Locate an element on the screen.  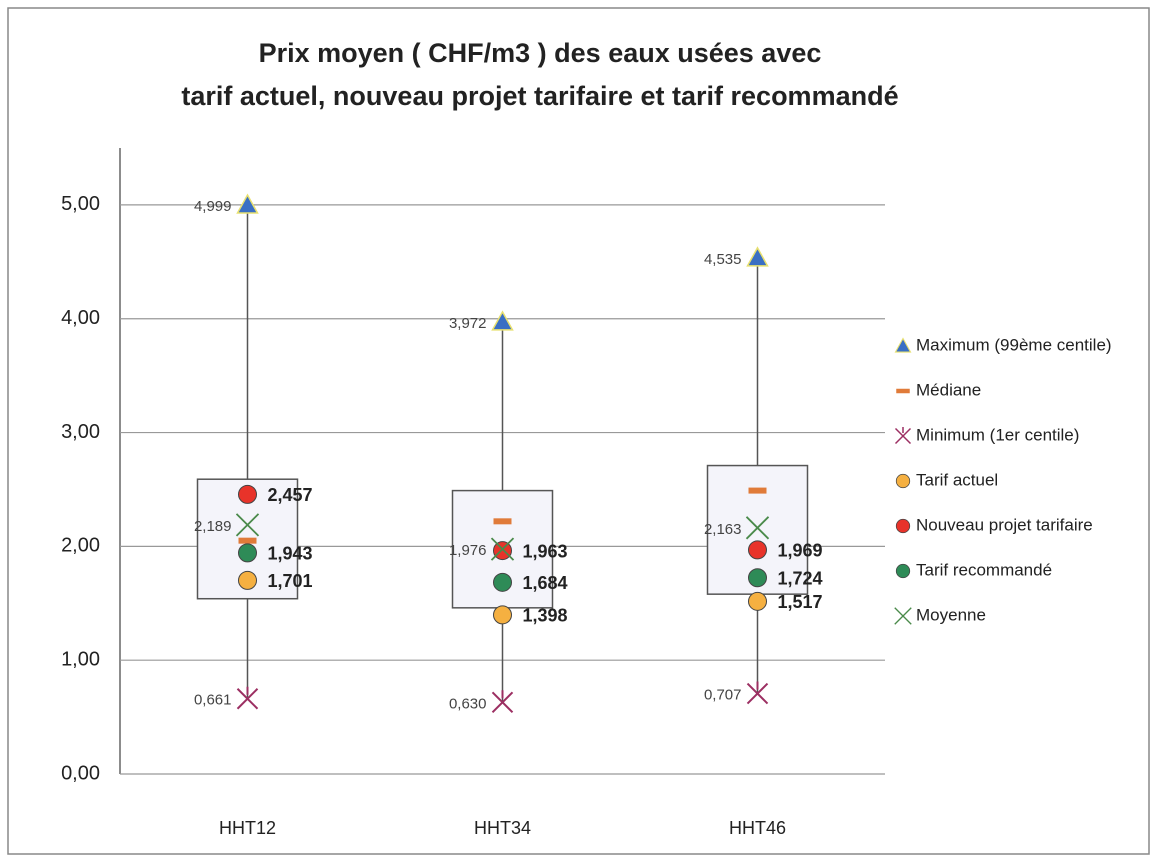
value-label: 1,969 is located at coordinates (800, 551).